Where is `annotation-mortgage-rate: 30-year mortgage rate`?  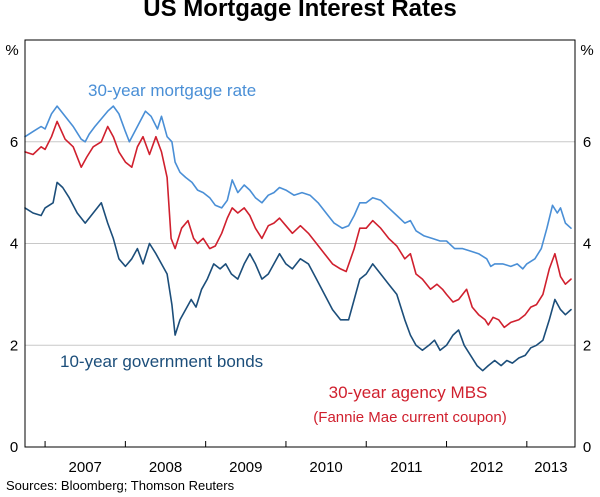
annotation-mortgage-rate: 30-year mortgage rate is located at coordinates (172, 90).